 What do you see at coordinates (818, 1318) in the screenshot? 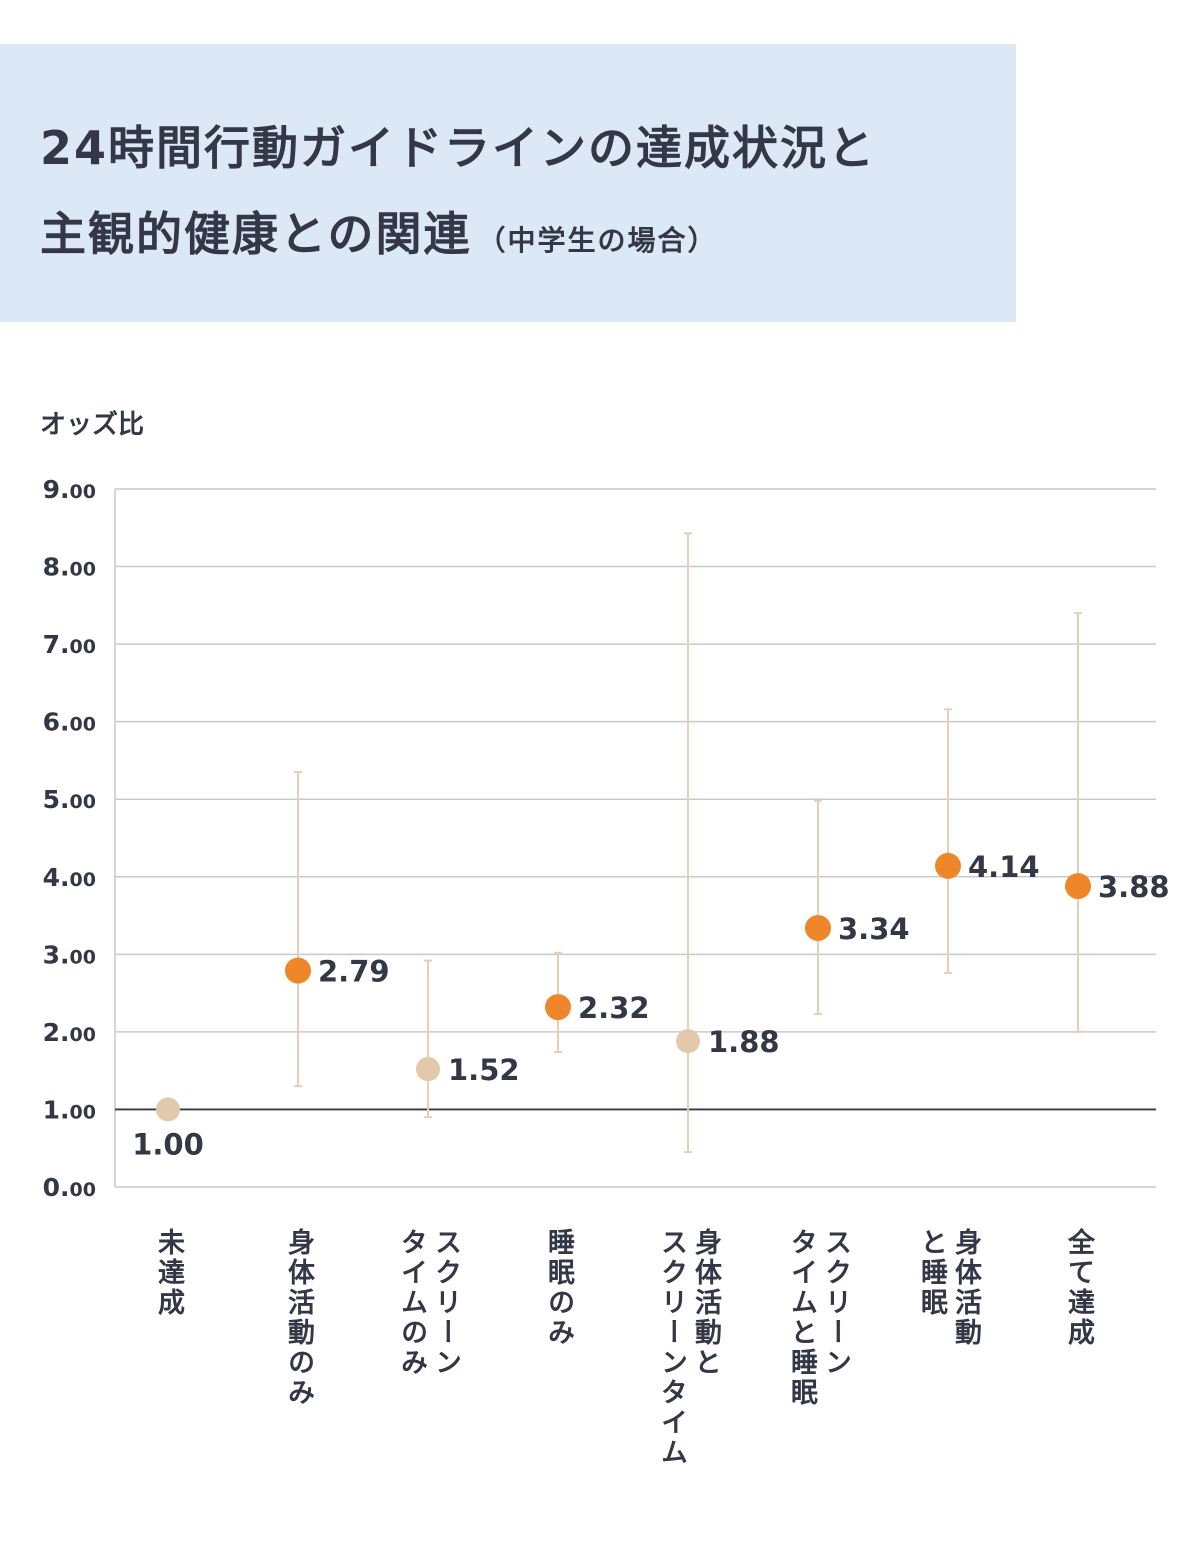
I see `x-category-label: スクリーン タイムと睡眠` at bounding box center [818, 1318].